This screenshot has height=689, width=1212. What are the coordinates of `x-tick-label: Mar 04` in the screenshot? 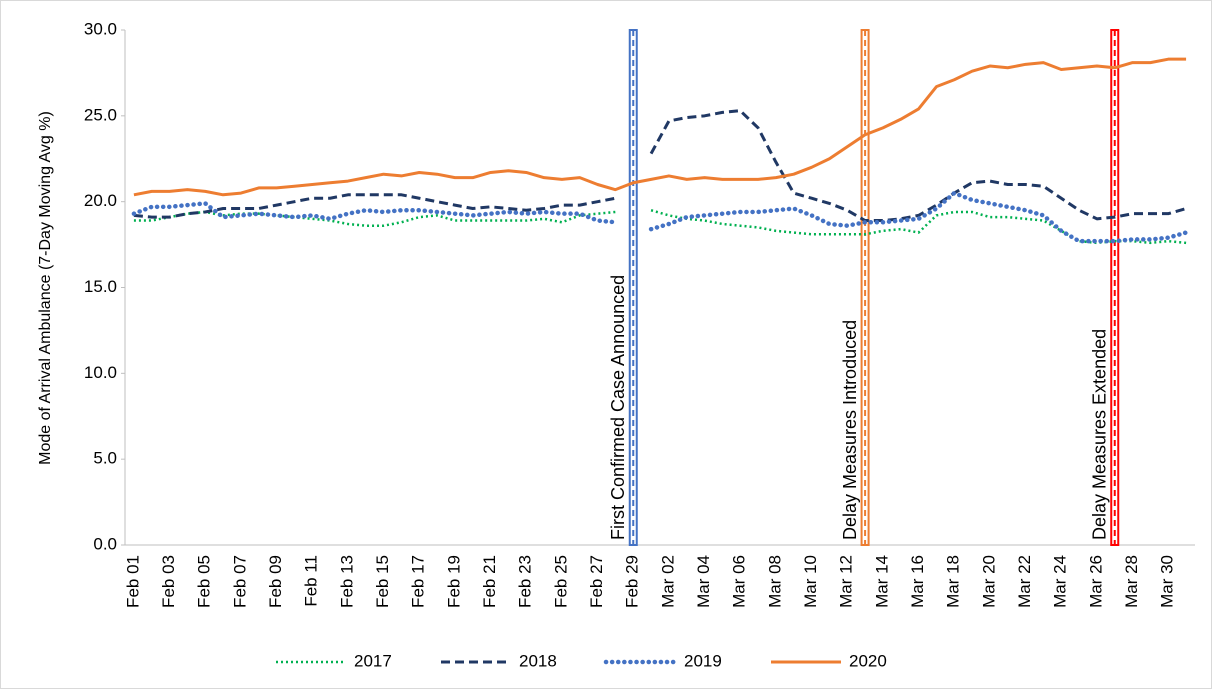 It's located at (703, 581).